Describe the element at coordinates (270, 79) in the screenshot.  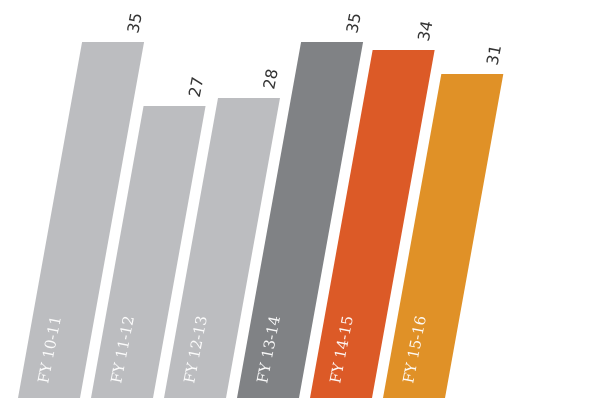
I see `data-label: 28` at that location.